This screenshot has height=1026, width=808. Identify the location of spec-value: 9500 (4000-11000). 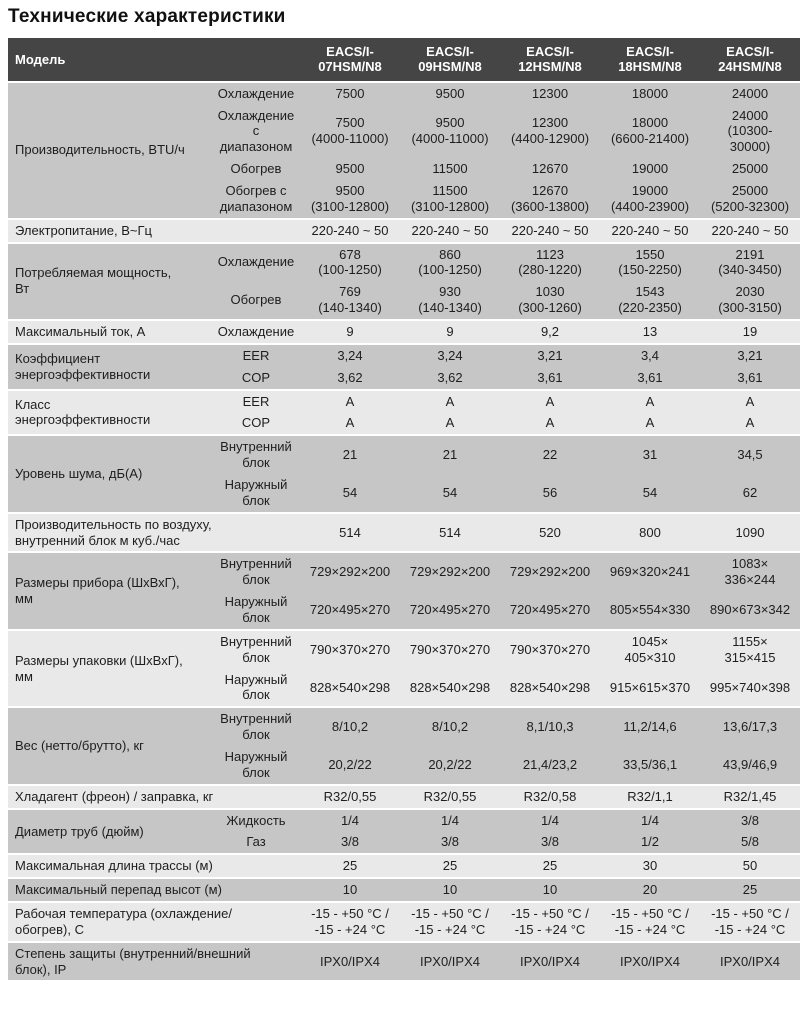
(450, 131).